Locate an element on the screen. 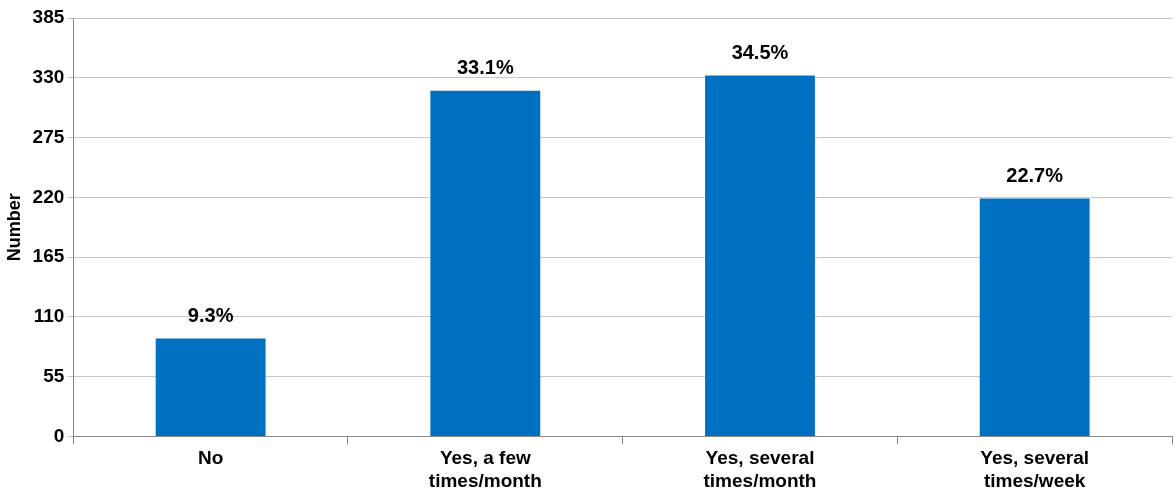 The height and width of the screenshot is (496, 1176). y-tick-label: 275 is located at coordinates (48, 136).